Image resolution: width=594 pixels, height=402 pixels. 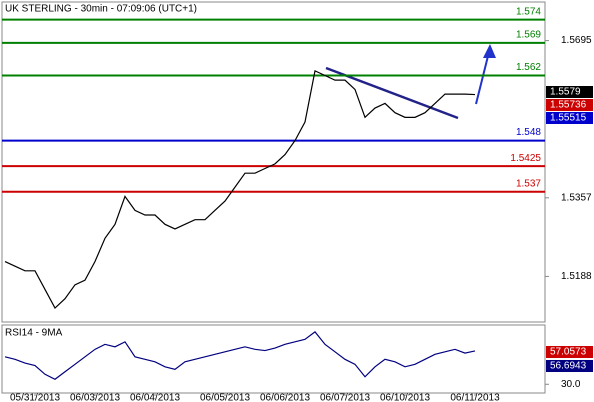 I want to click on price-marker-label: 1.55515, so click(x=568, y=118).